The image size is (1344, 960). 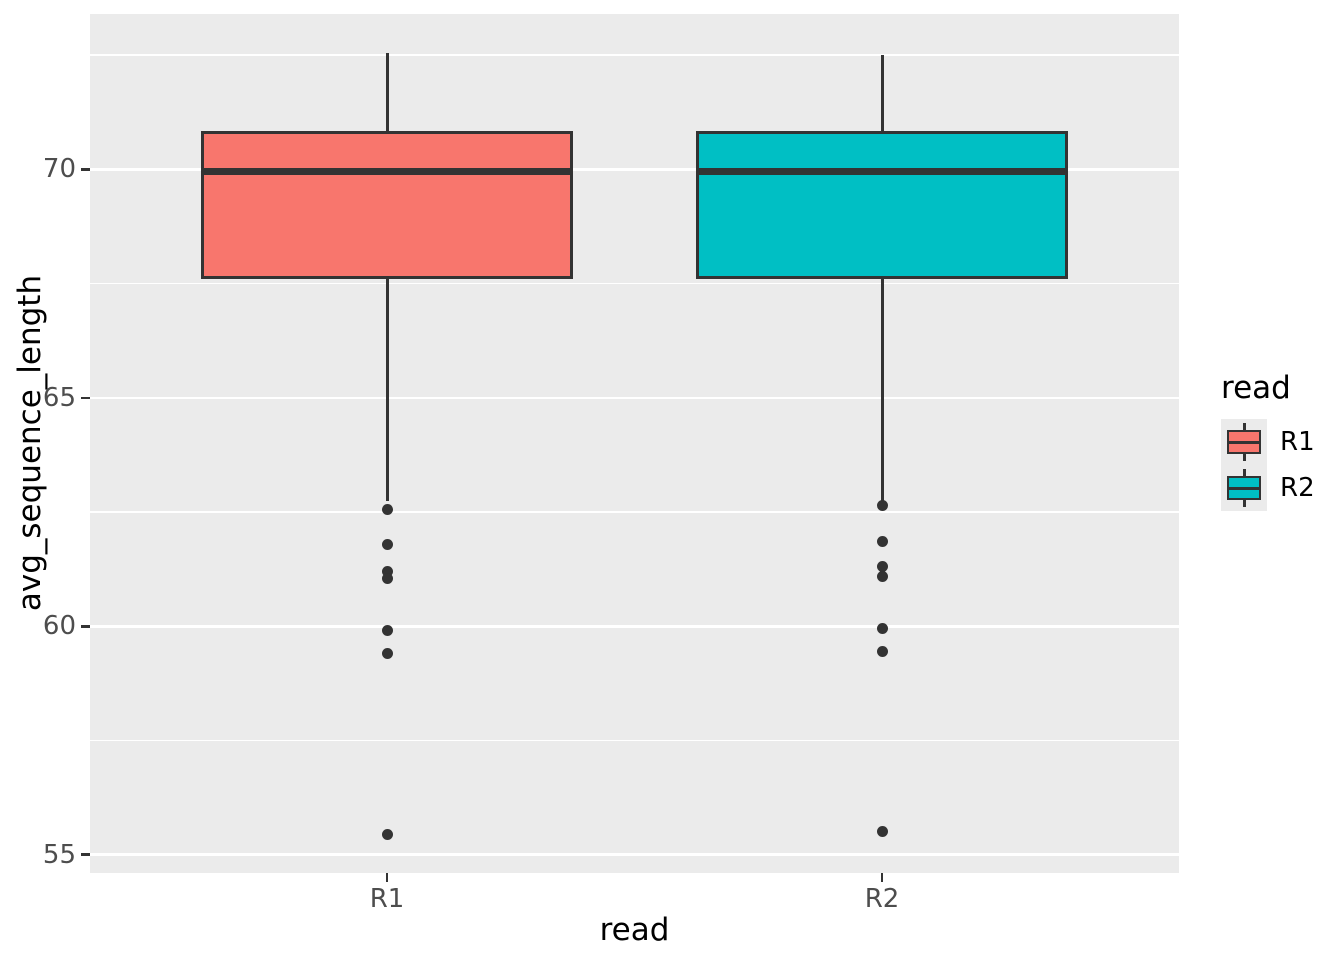 What do you see at coordinates (882, 899) in the screenshot?
I see `x-tick-label: R2` at bounding box center [882, 899].